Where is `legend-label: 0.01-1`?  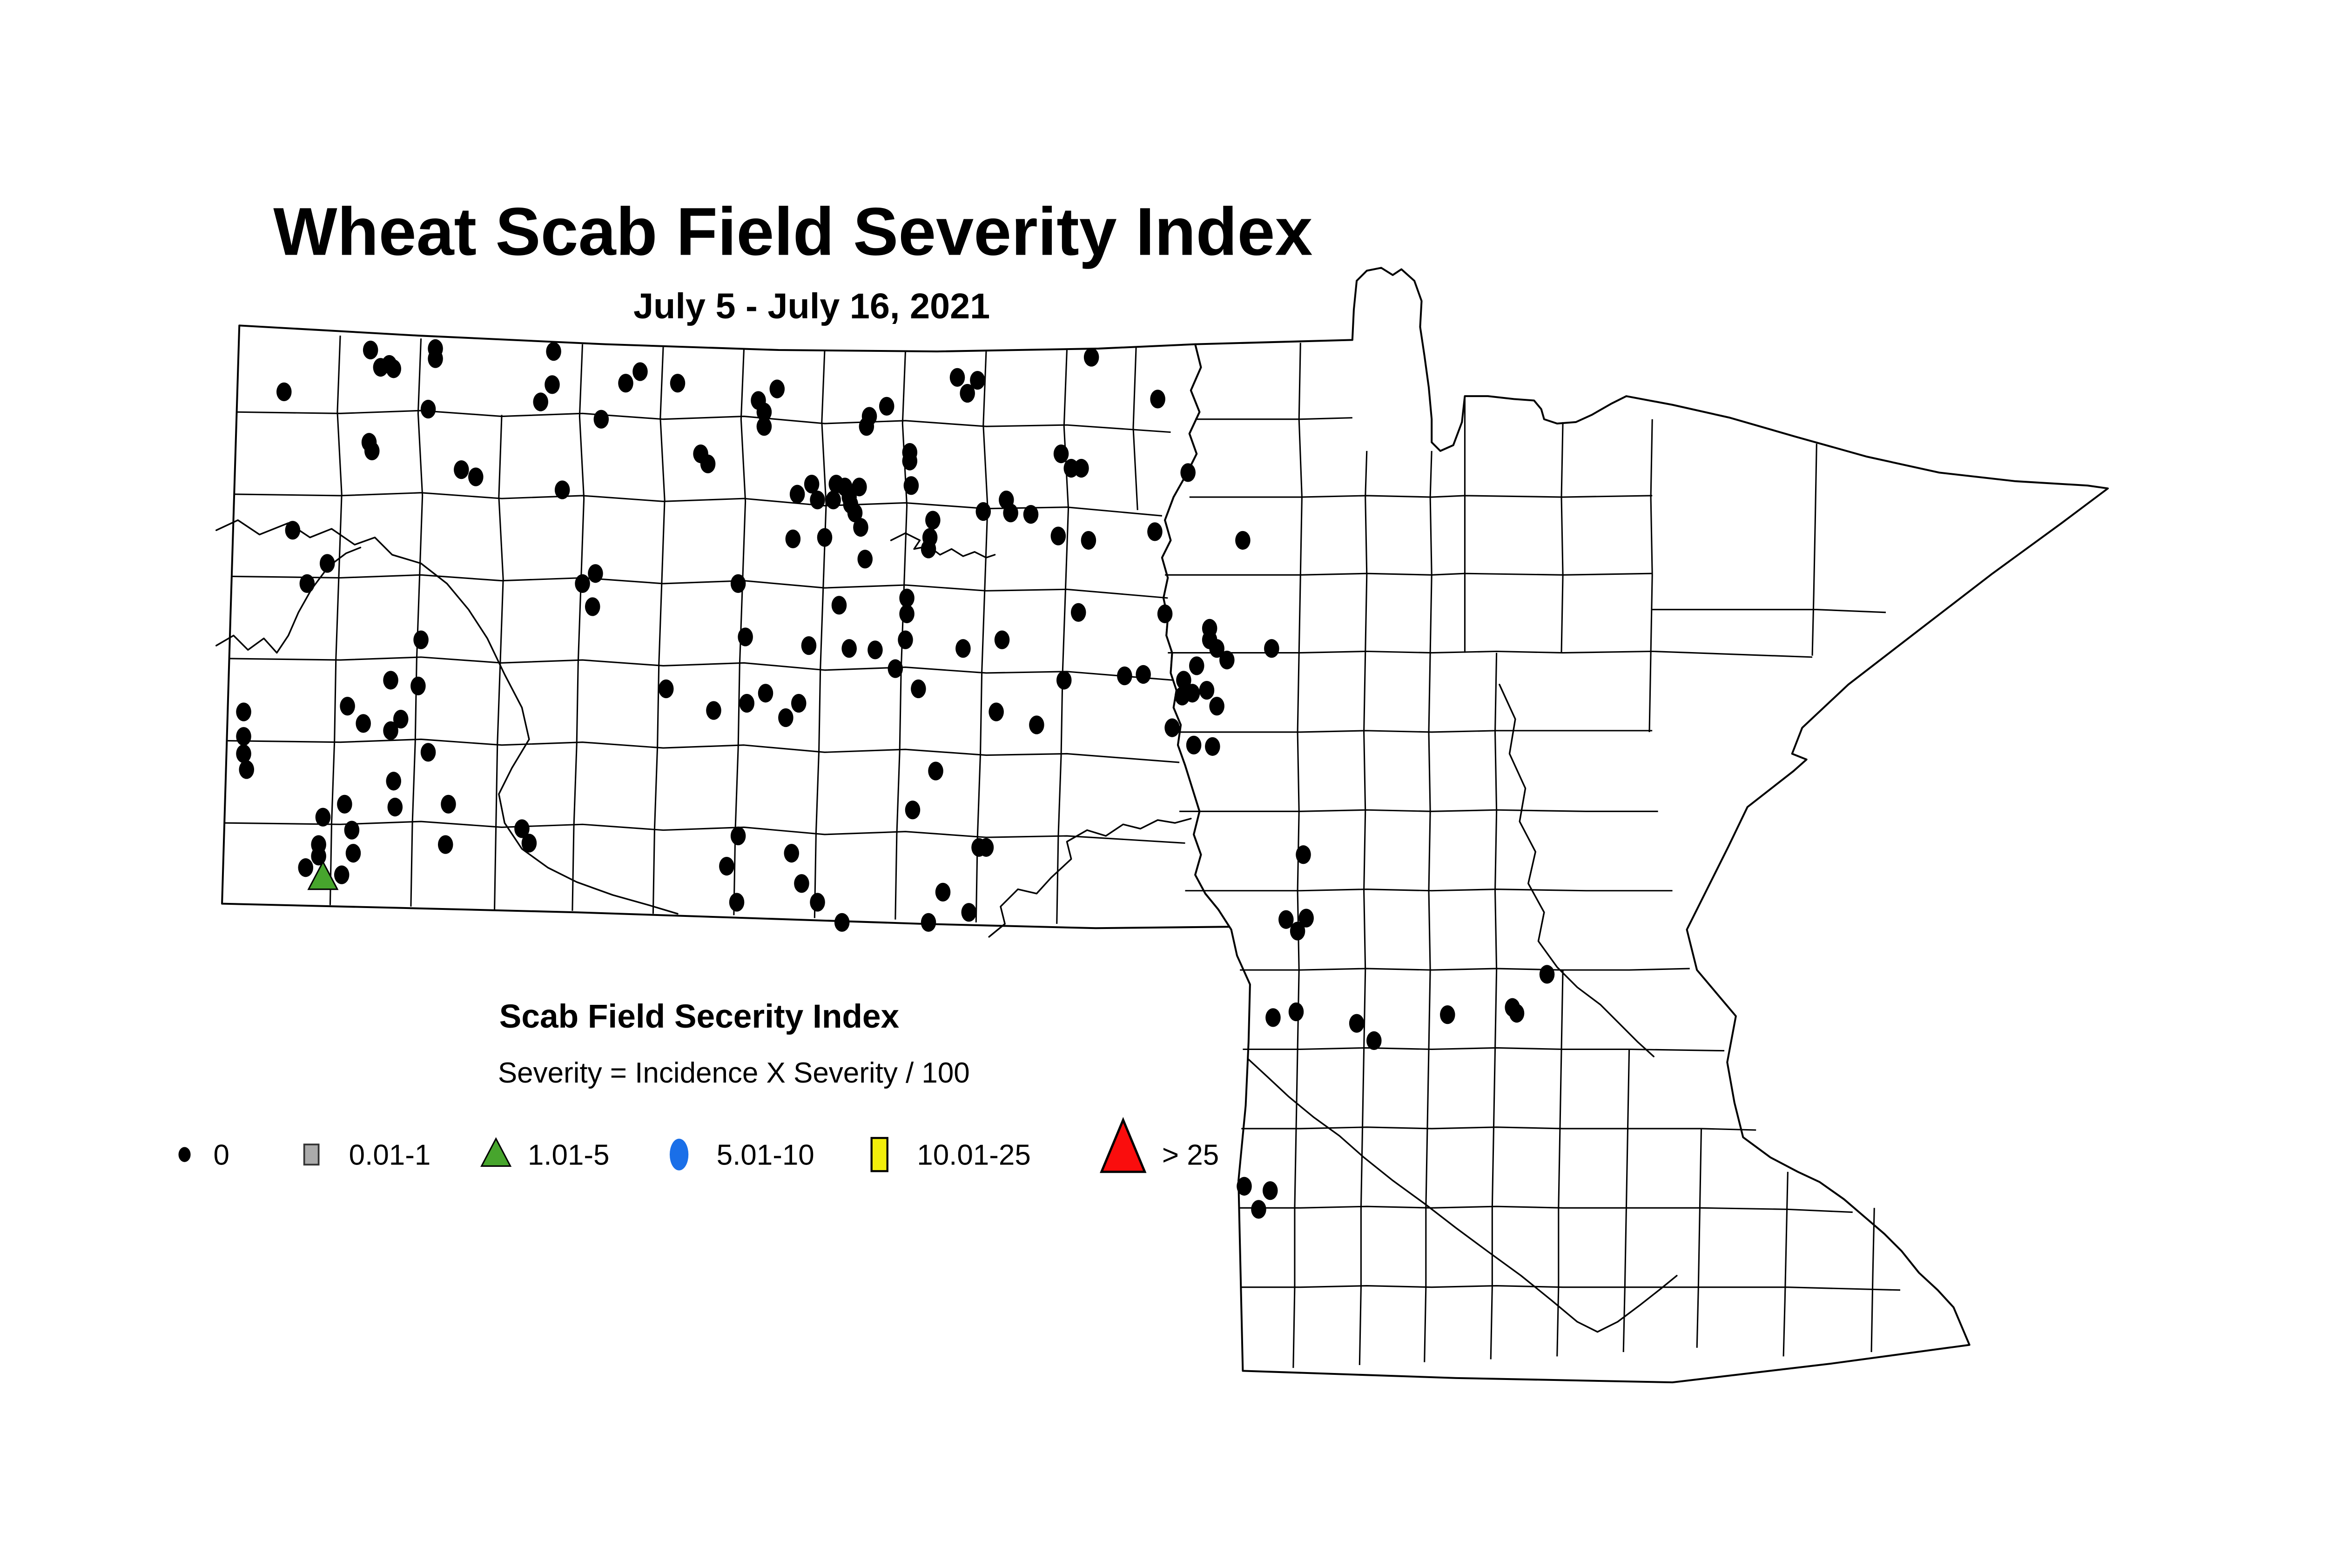
legend-label: 0.01-1 is located at coordinates (390, 1155).